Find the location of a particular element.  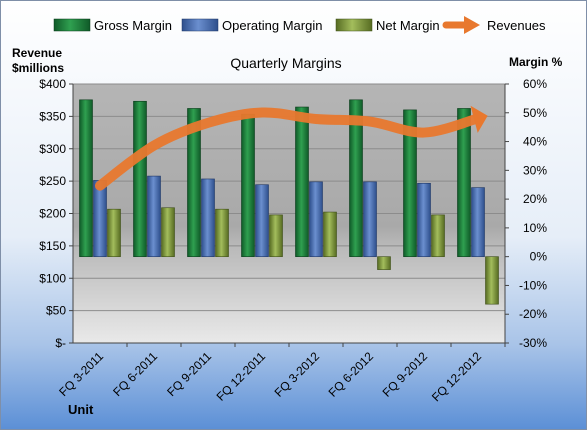

right-tick-label: 40% is located at coordinates (535, 142).